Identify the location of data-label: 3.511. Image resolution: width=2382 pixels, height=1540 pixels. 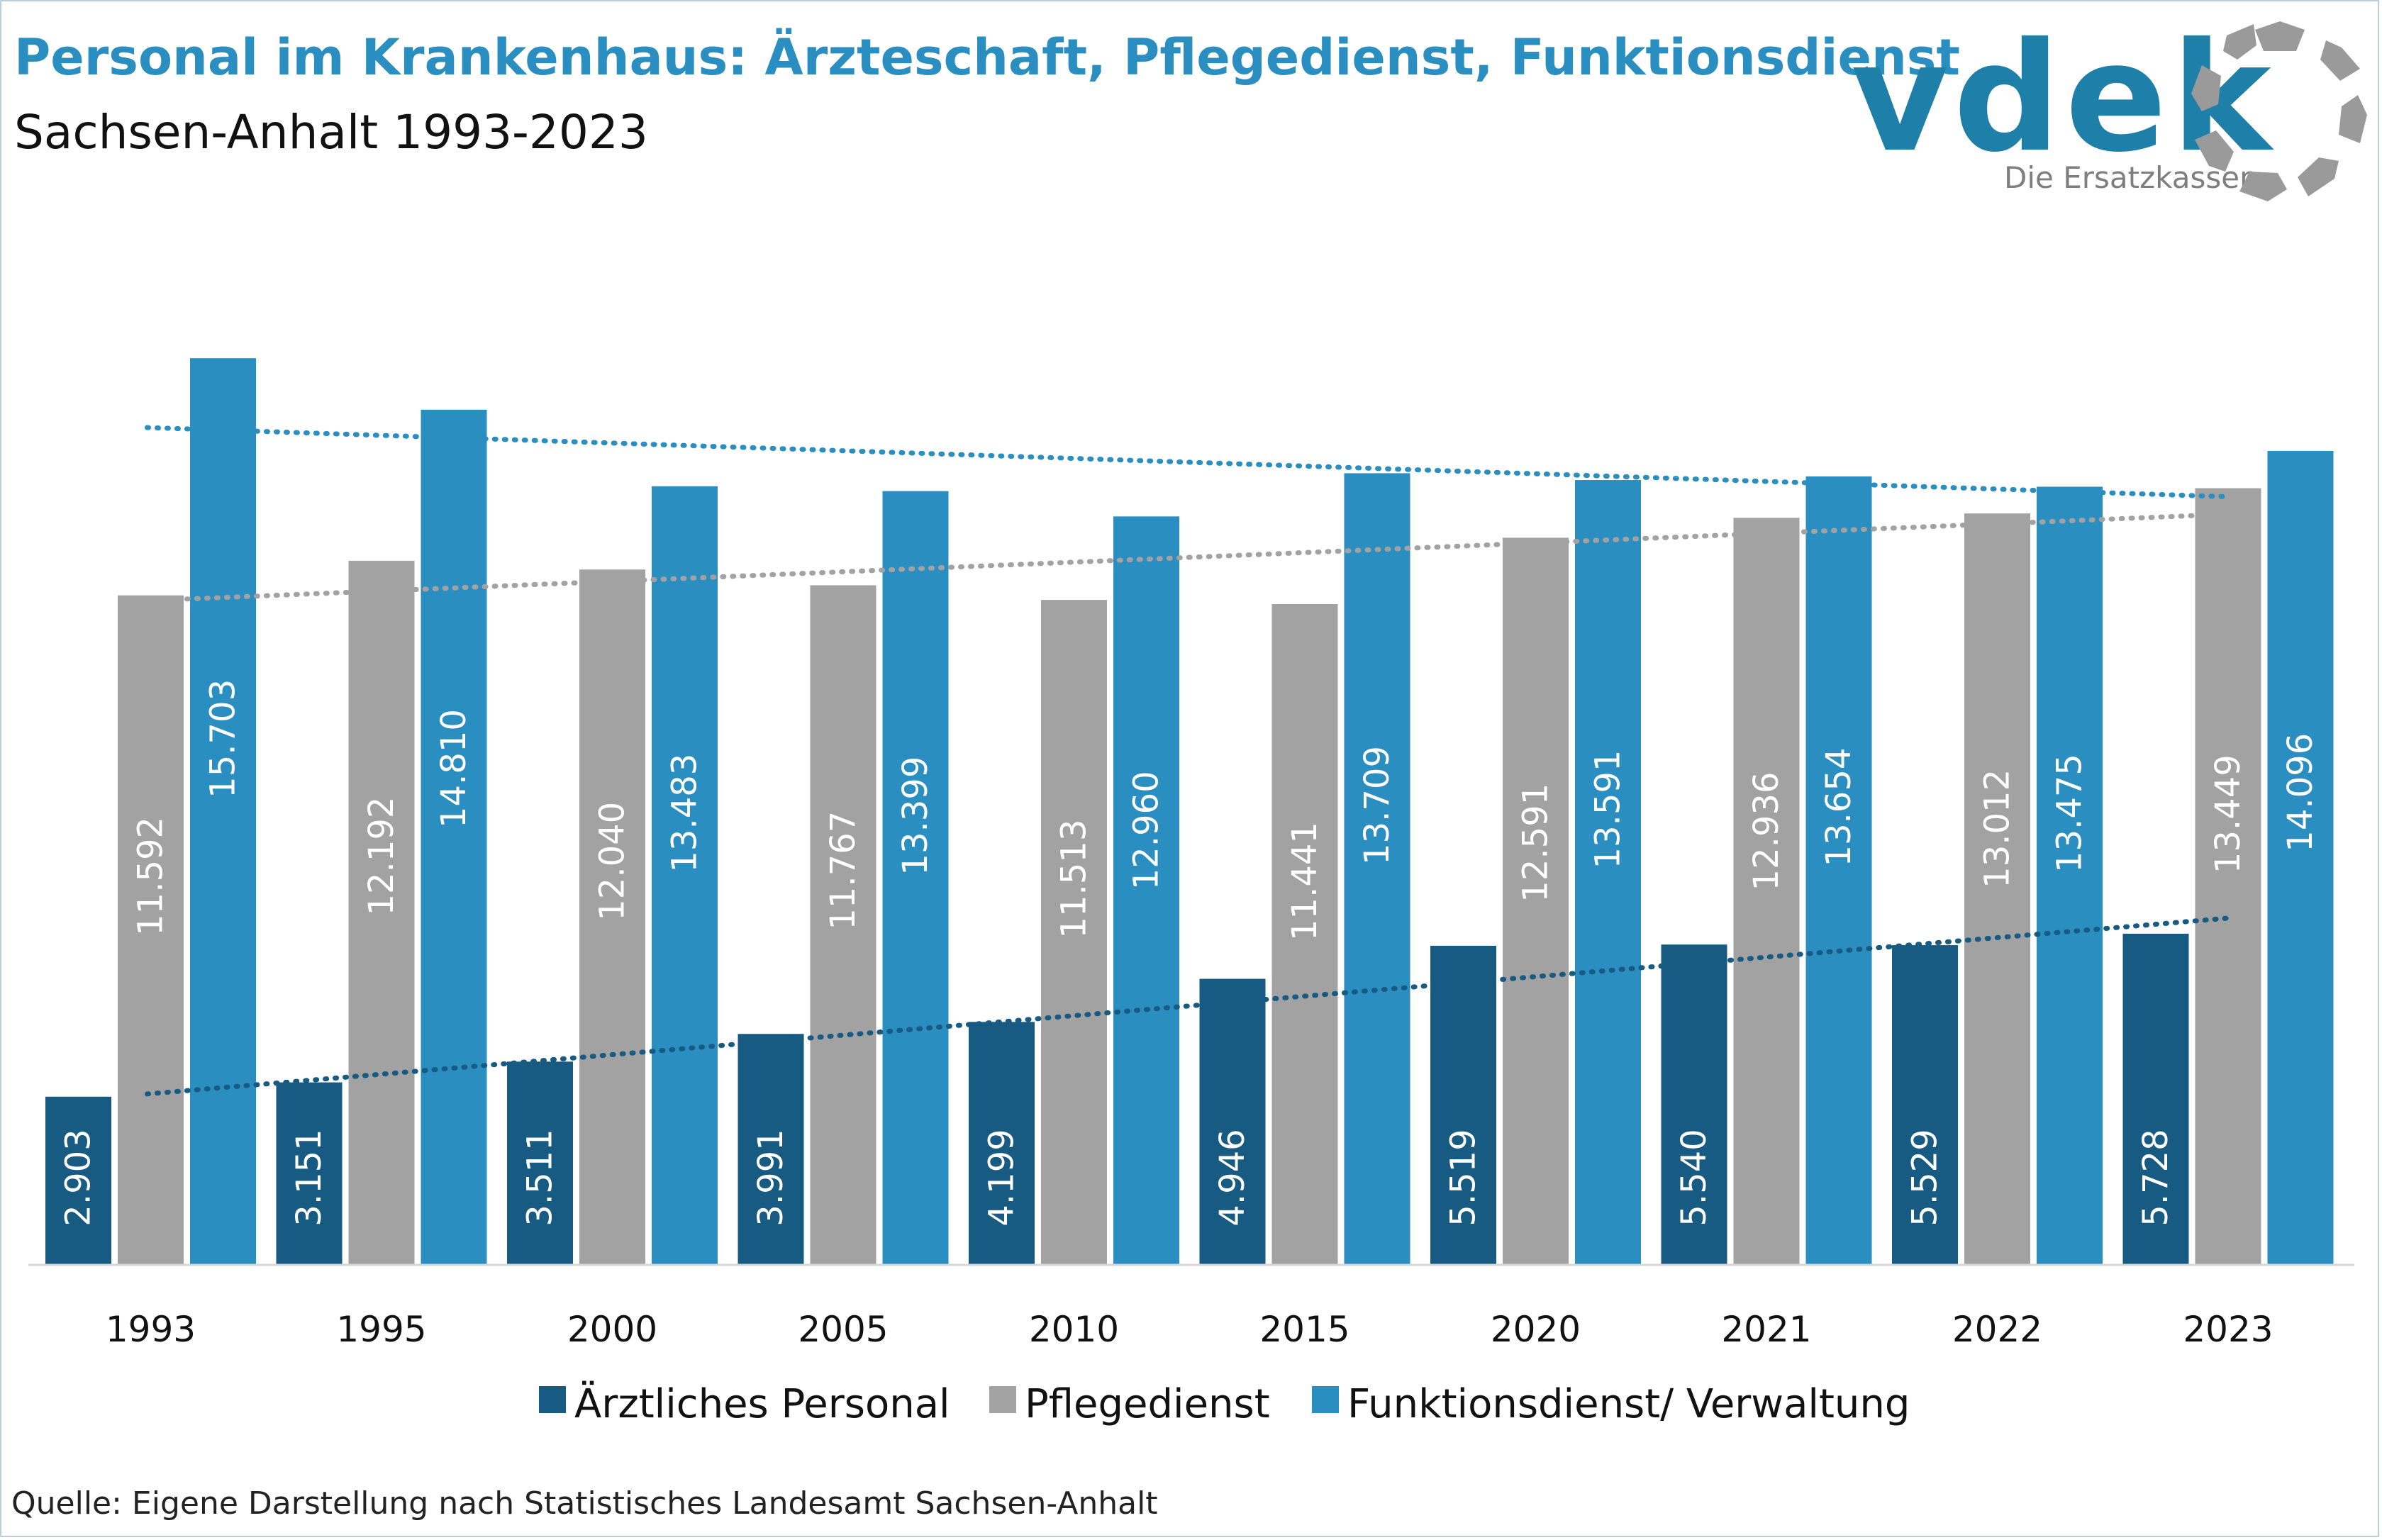
(540, 1177).